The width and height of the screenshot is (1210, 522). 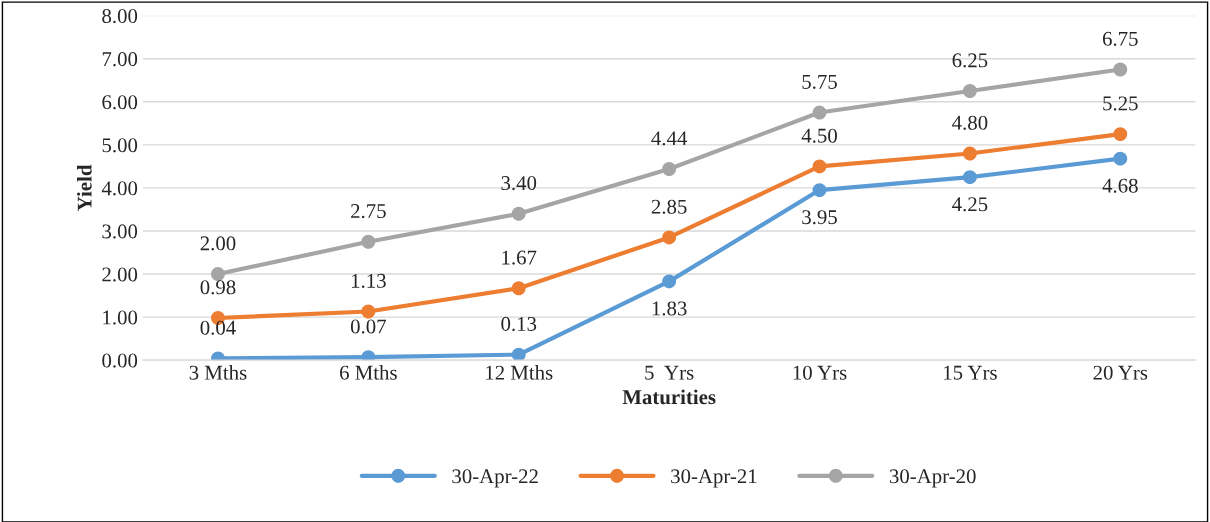 I want to click on data-label: 5.25, so click(x=1120, y=103).